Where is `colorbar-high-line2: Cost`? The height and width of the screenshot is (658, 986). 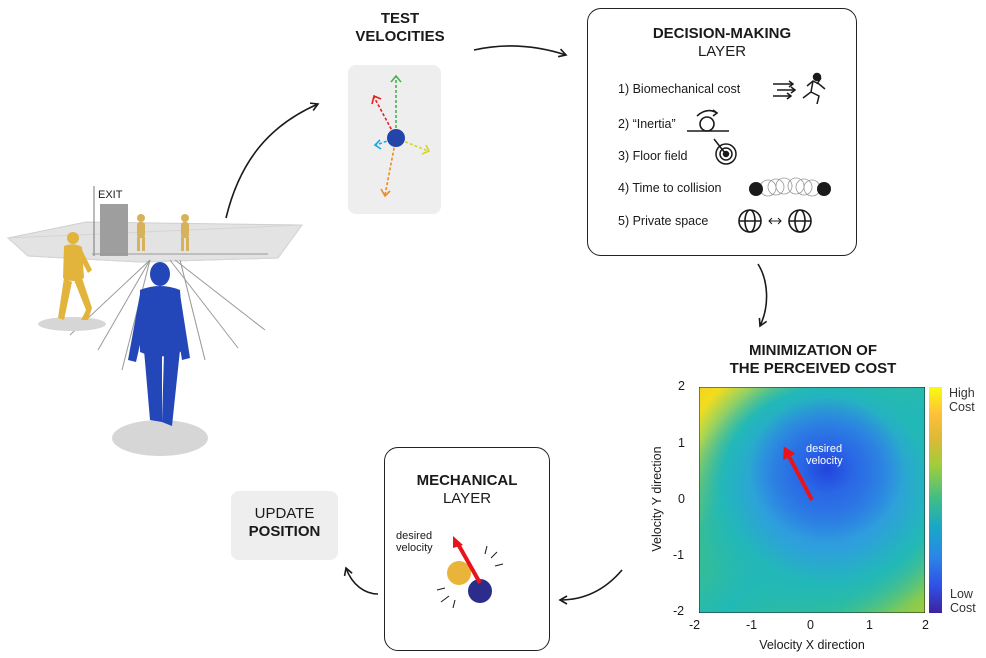
colorbar-high-line2: Cost is located at coordinates (962, 407).